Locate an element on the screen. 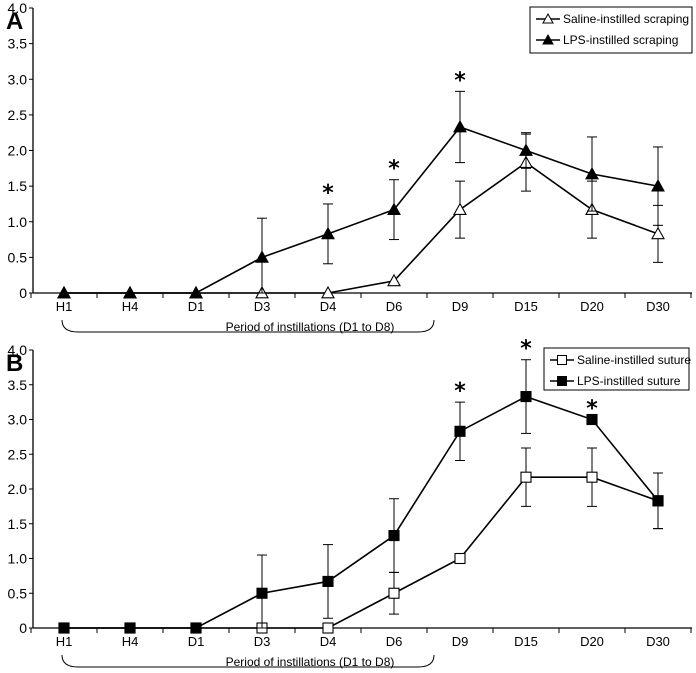  period-annotation: Period of instillations (D1 to D8) is located at coordinates (310, 662).